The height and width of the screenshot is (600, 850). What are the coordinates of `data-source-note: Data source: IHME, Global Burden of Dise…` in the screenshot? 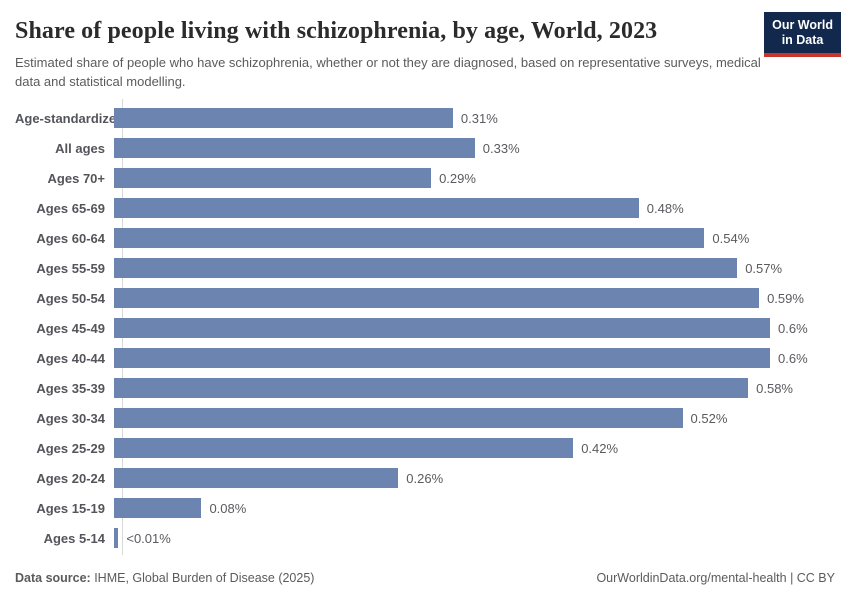 It's located at (164, 578).